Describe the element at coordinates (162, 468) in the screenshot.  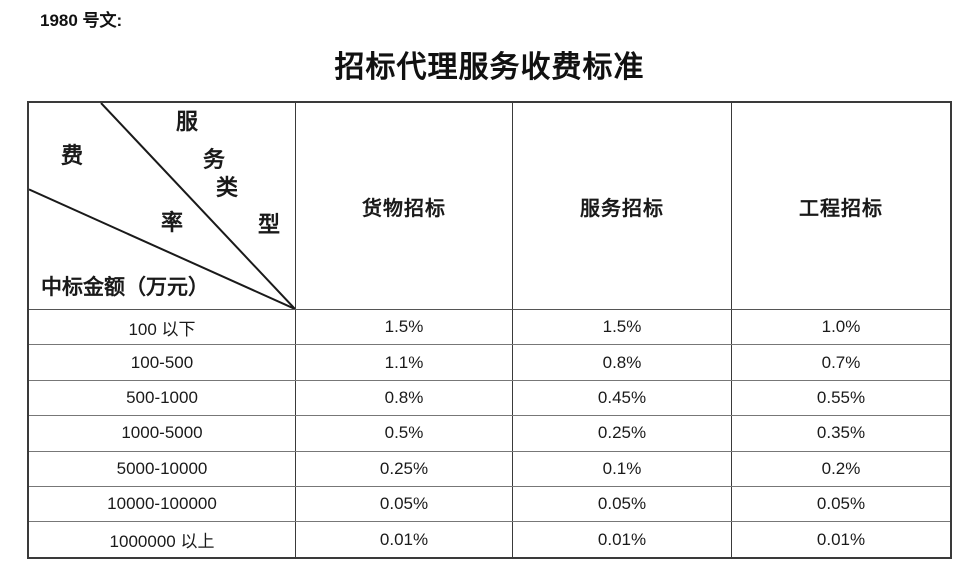
I see `row-label-cell: 5000-10000` at that location.